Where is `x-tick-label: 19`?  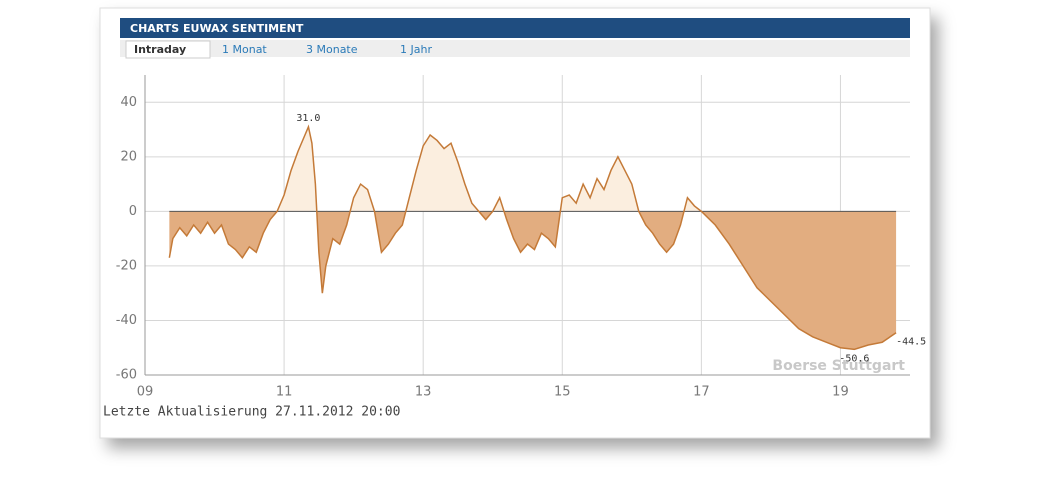
x-tick-label: 19 is located at coordinates (840, 392).